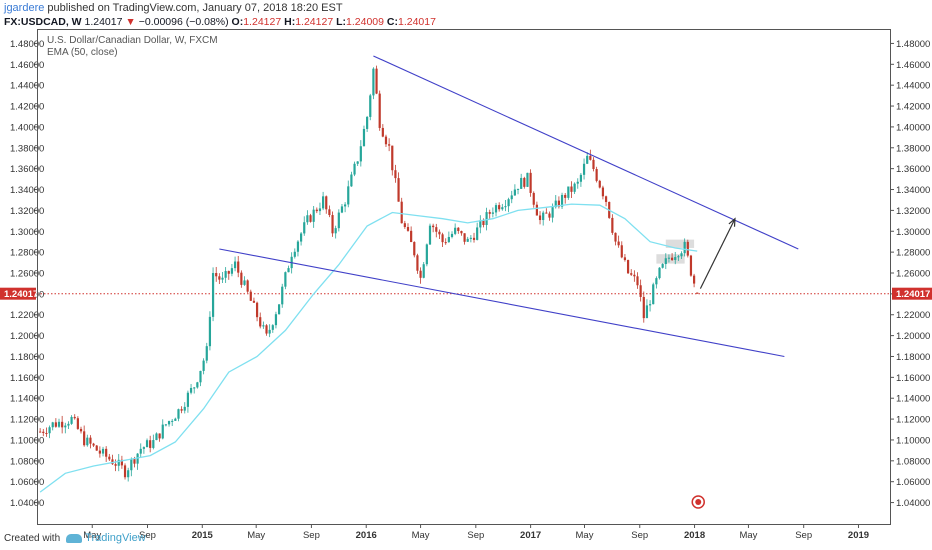 The image size is (932, 550). Describe the element at coordinates (913, 461) in the screenshot. I see `y-tick-label-right: 1.08000` at that location.